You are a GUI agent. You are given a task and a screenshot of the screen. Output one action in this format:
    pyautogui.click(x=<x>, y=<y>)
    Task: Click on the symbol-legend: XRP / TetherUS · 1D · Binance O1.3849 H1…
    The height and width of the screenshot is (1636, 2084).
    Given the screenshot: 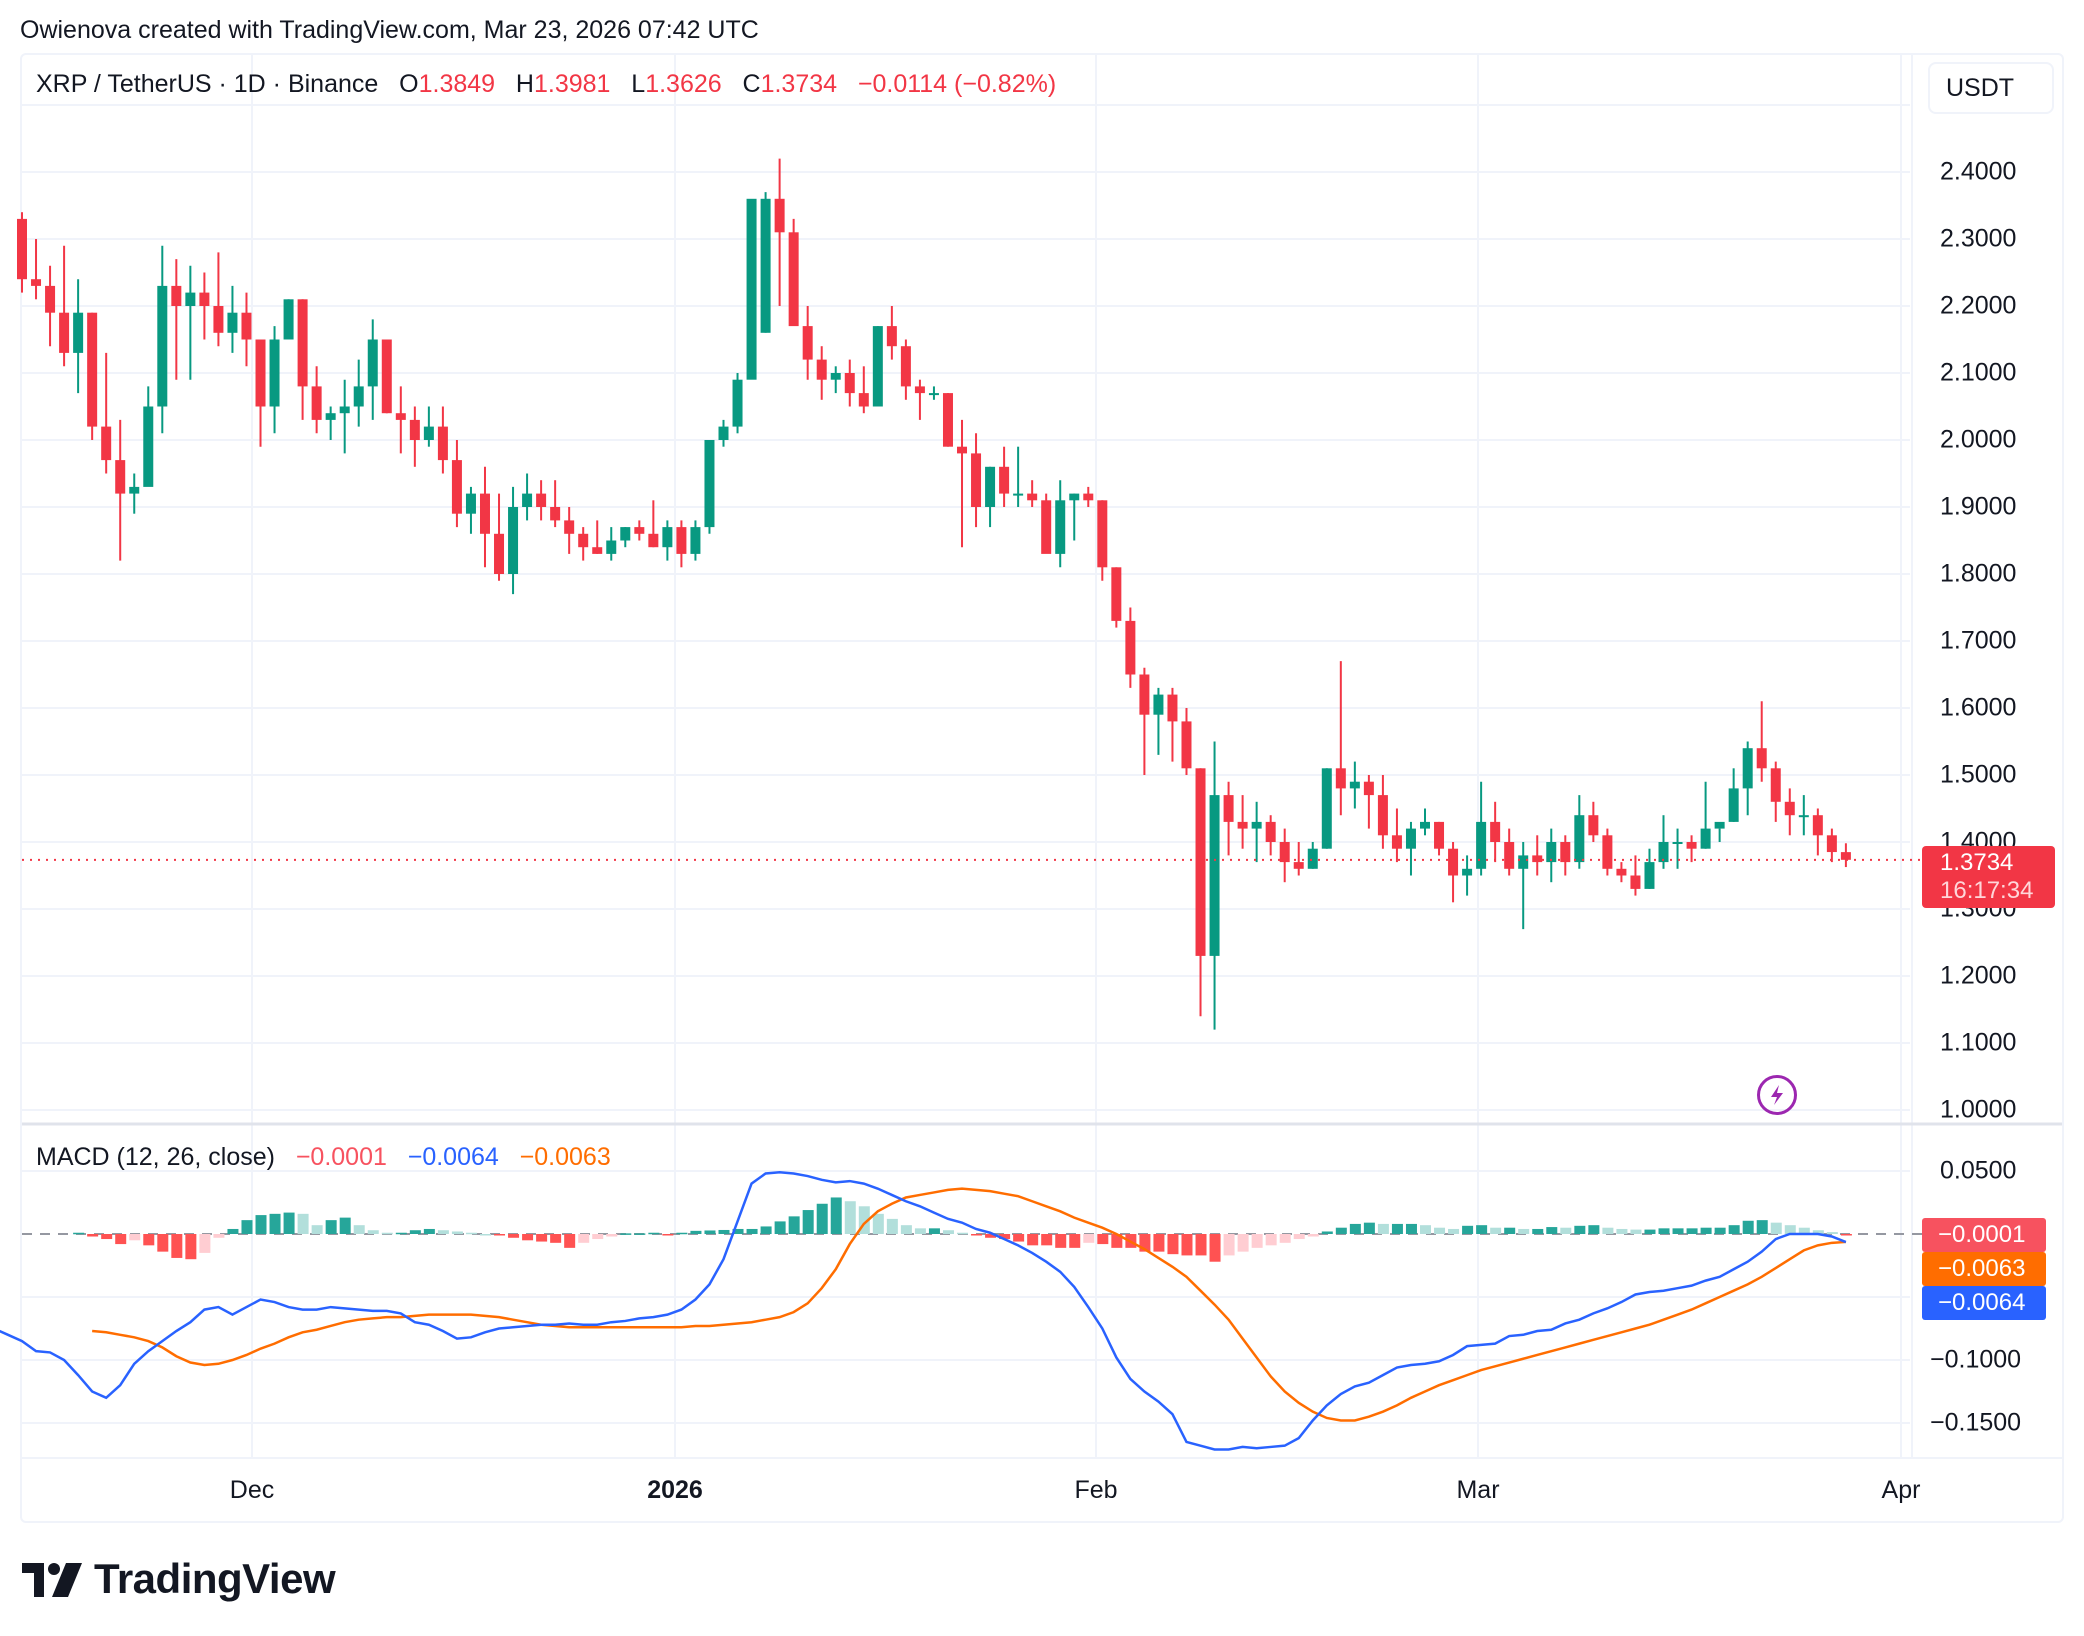 What is the action you would take?
    pyautogui.click(x=546, y=84)
    